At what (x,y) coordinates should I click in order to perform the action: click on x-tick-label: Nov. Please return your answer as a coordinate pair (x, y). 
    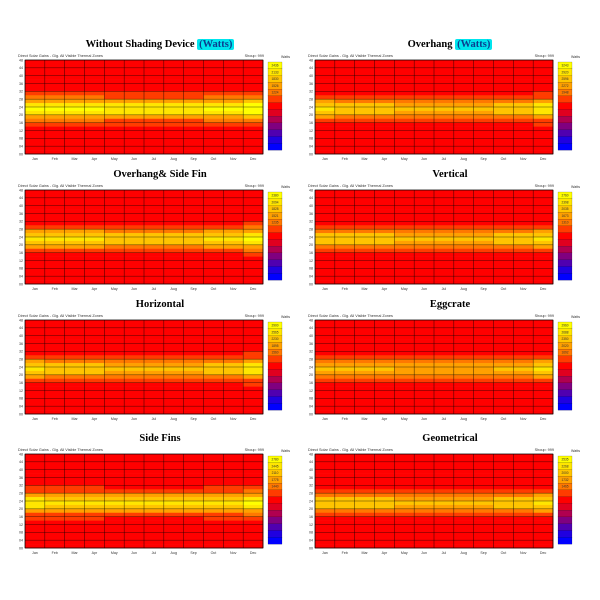
    Looking at the image, I should click on (523, 419).